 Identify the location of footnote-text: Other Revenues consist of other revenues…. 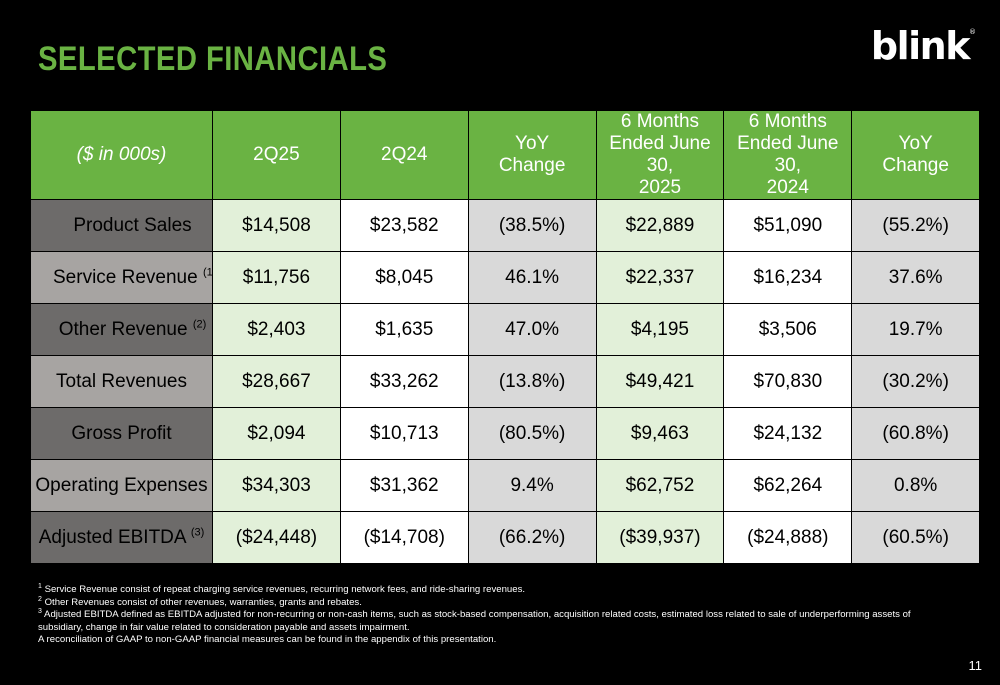
(201, 602).